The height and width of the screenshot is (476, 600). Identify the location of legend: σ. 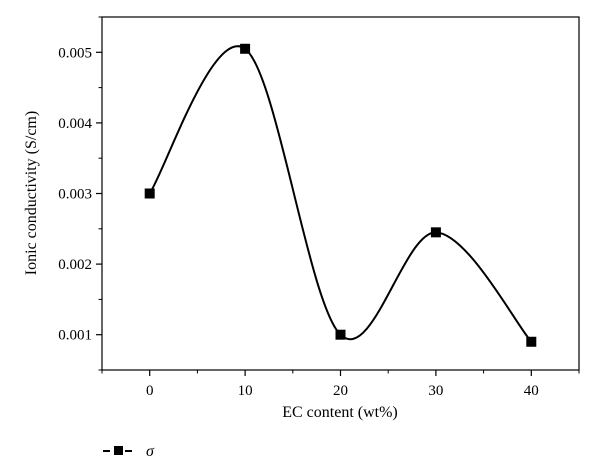
(129, 451).